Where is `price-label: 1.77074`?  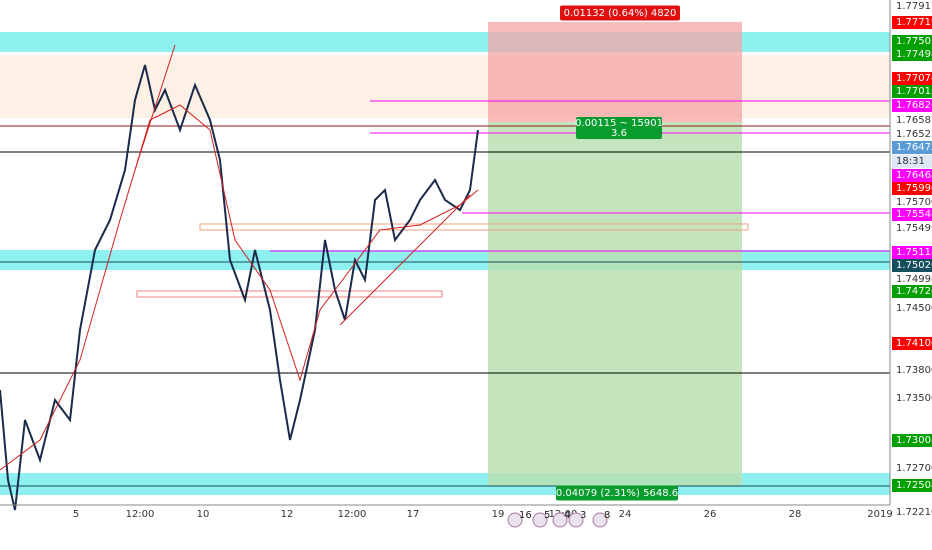
price-label: 1.77074 is located at coordinates (914, 78).